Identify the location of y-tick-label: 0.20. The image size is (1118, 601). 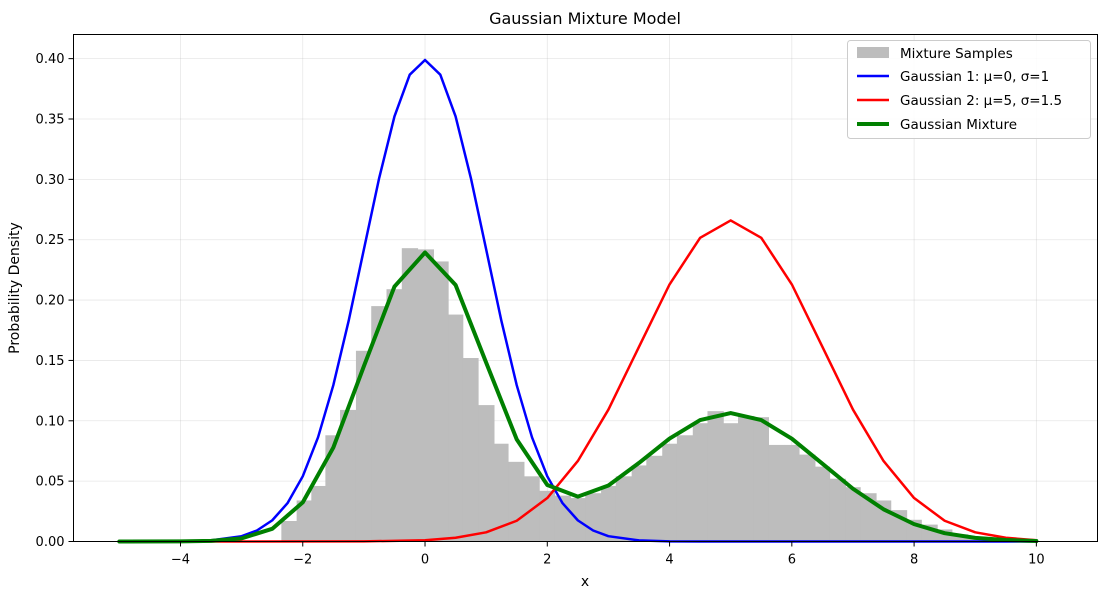
(50, 301).